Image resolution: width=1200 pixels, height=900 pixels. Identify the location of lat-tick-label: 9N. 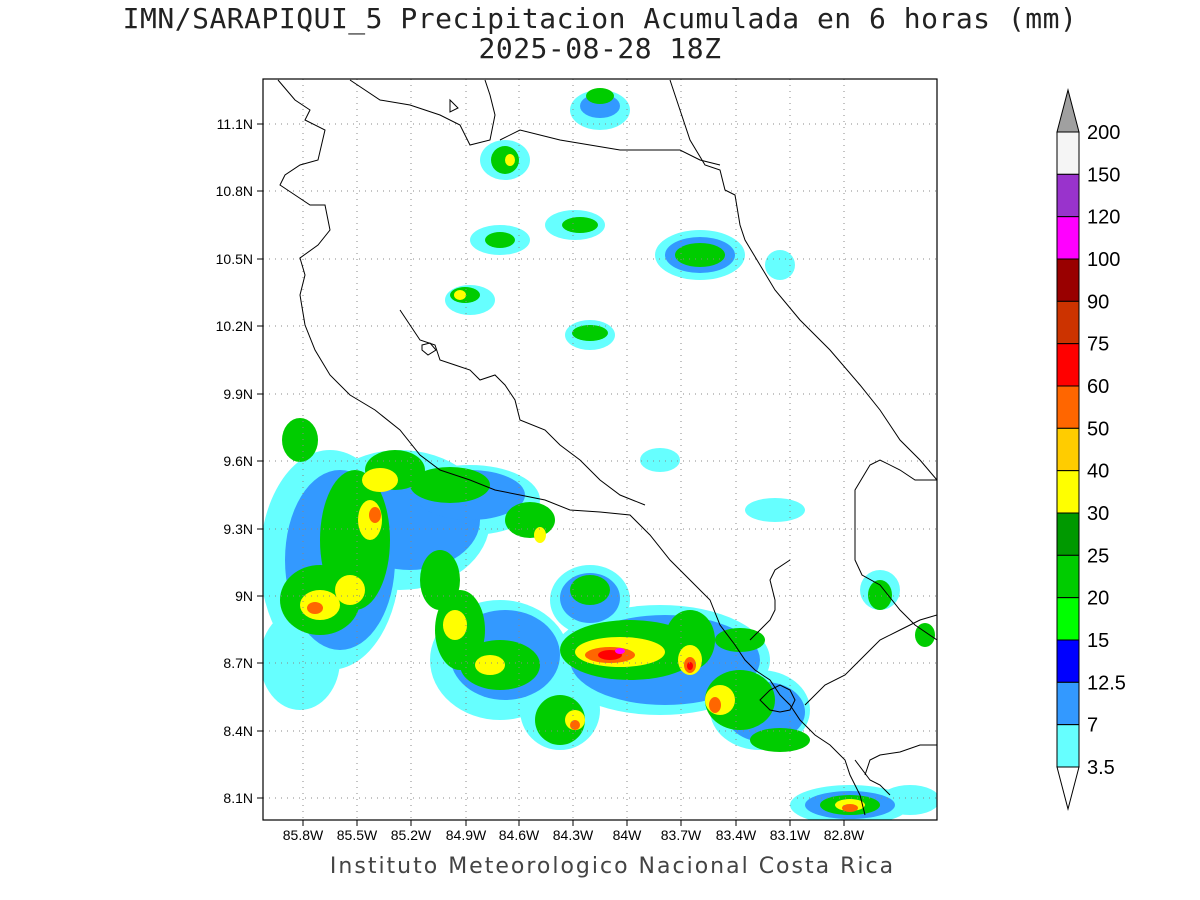
(244, 596).